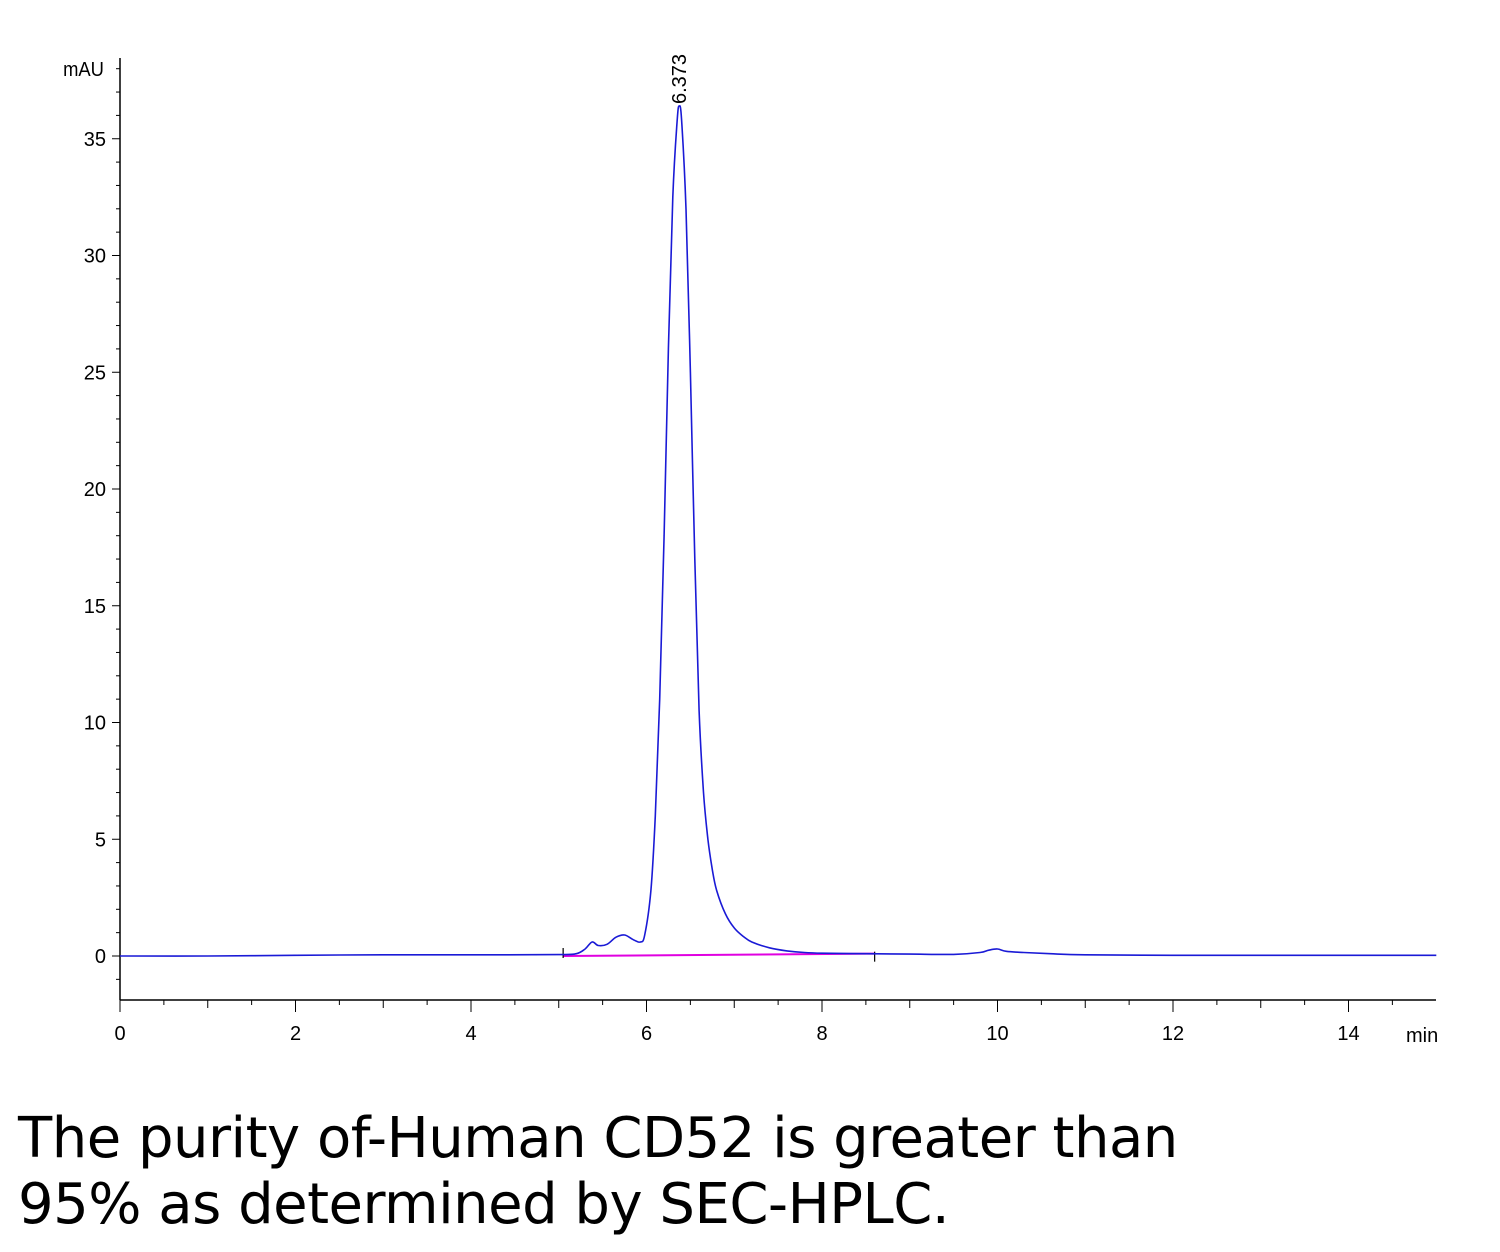 This screenshot has height=1252, width=1500. What do you see at coordinates (102, 529) in the screenshot?
I see `y-axis: 0 5 10 15 20 25 30 35` at bounding box center [102, 529].